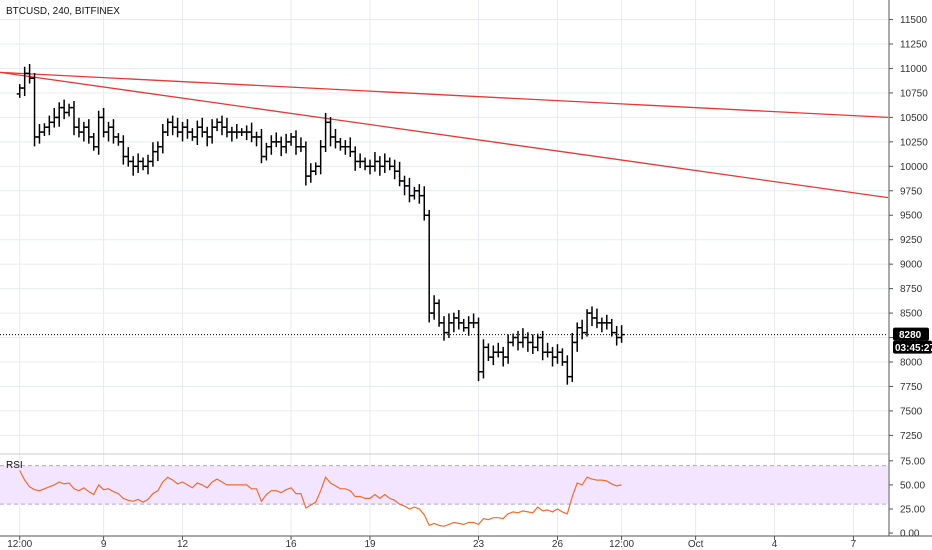 Image resolution: width=932 pixels, height=550 pixels. What do you see at coordinates (854, 544) in the screenshot?
I see `time-axis-label: 7` at bounding box center [854, 544].